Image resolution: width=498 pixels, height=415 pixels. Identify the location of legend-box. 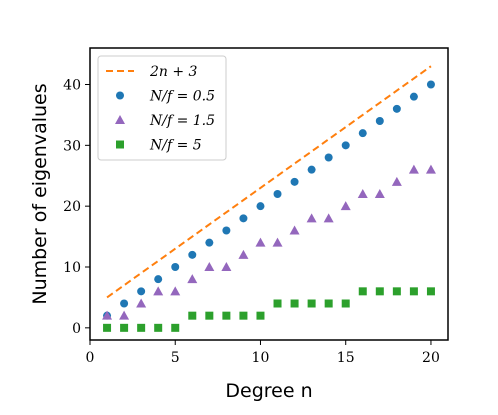
(162, 108).